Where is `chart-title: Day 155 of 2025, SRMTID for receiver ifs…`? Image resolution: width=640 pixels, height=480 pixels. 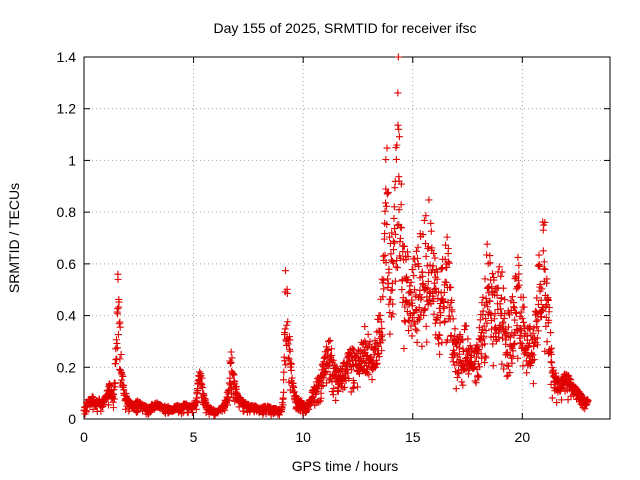
chart-title: Day 155 of 2025, SRMTID for receiver ifs… is located at coordinates (345, 28).